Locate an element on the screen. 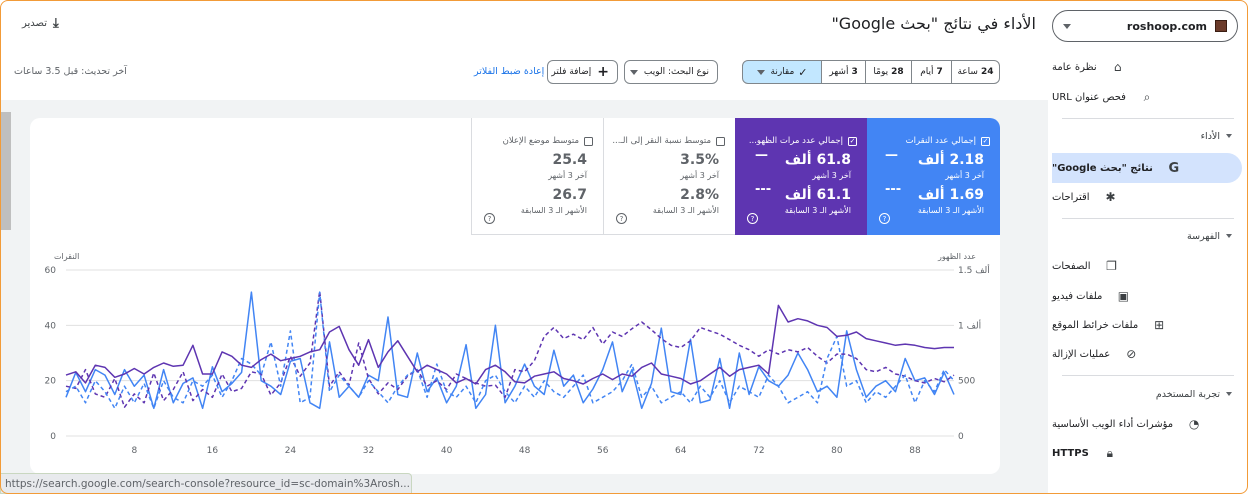 This screenshot has height=494, width=1248. range-7-days: 7 أيام is located at coordinates (932, 72).